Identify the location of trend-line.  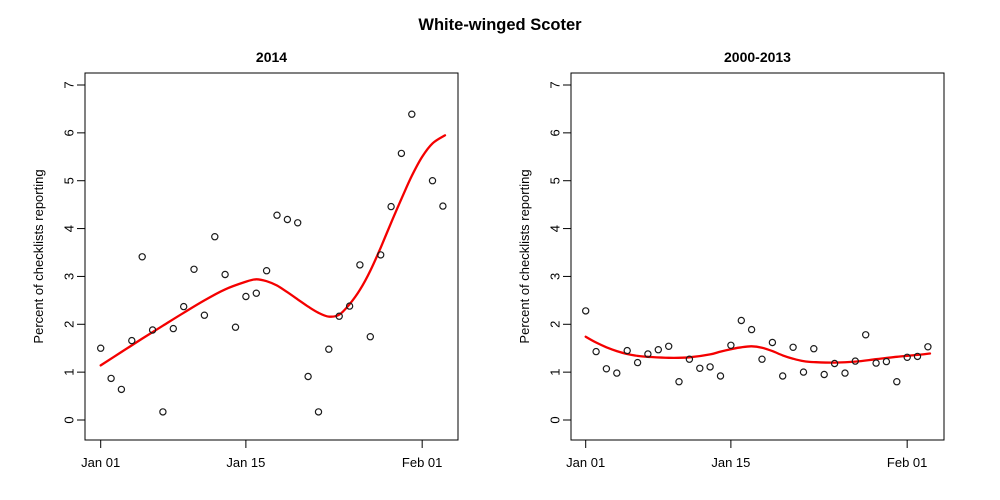
(758, 349).